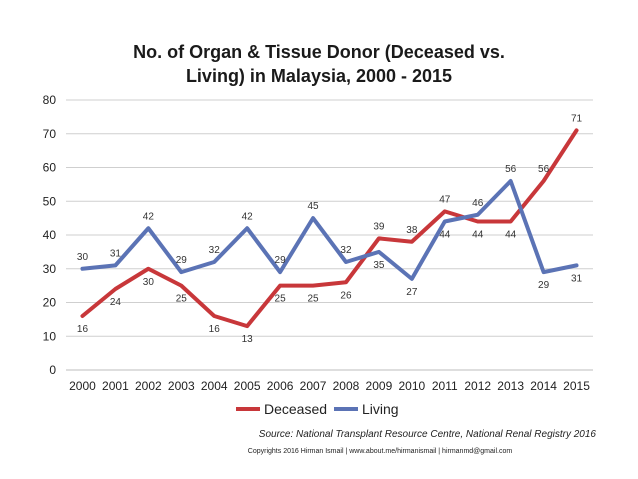 The width and height of the screenshot is (638, 479). I want to click on data-label-deceased: 30, so click(149, 282).